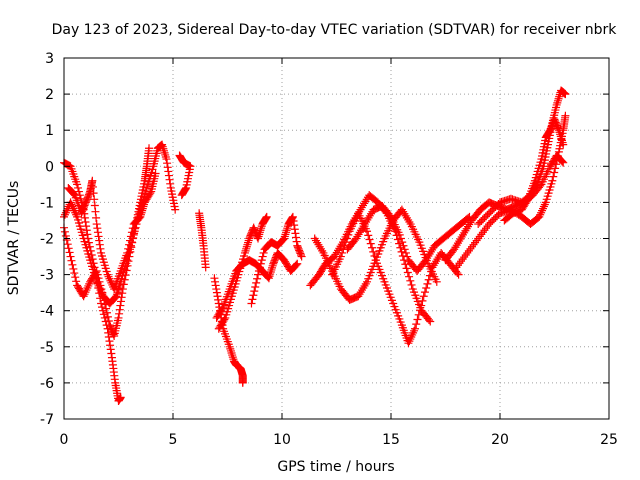  I want to click on y-tick-label: 1, so click(49, 131).